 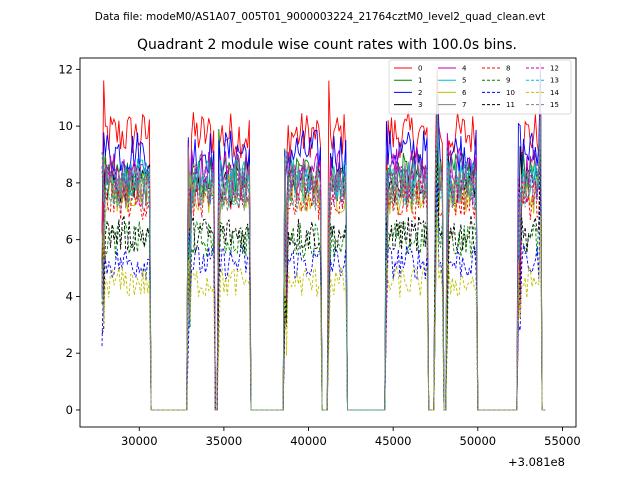 I want to click on legend-label-4: 4, so click(x=464, y=69).